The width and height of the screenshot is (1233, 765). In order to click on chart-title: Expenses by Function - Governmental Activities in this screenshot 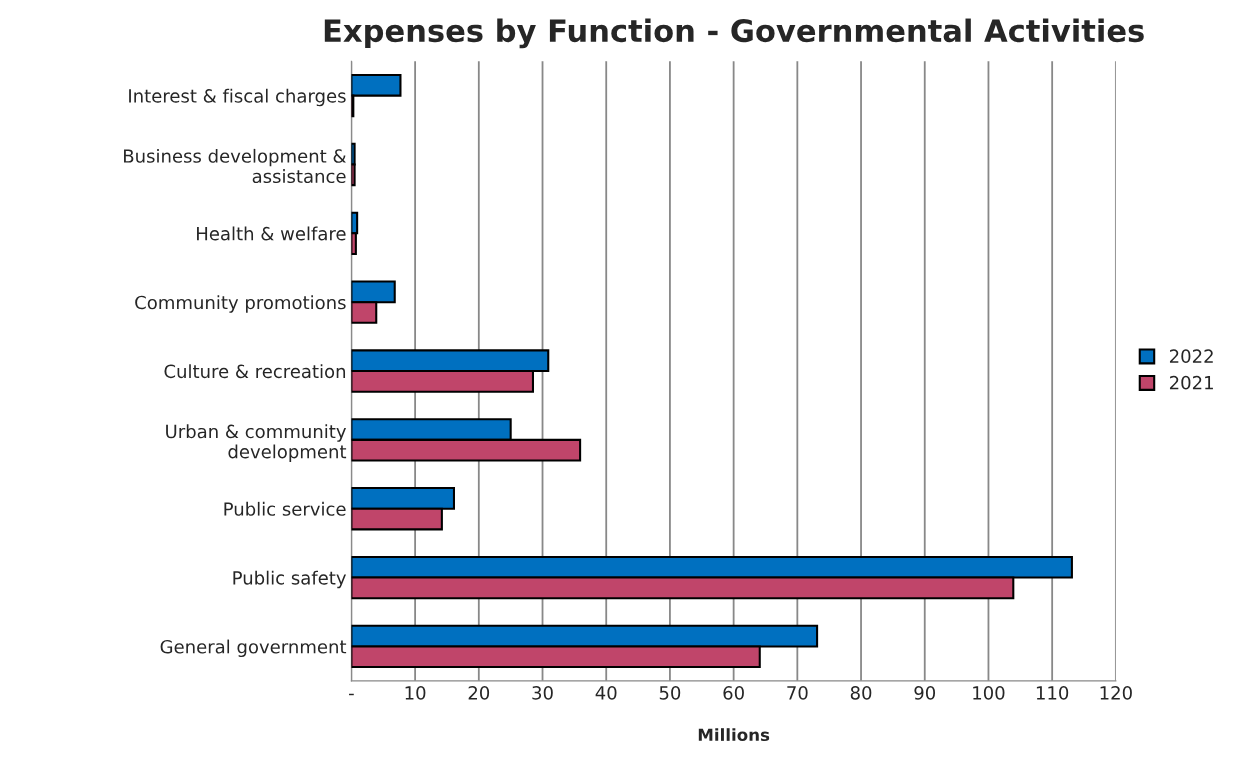, I will do `click(734, 33)`.